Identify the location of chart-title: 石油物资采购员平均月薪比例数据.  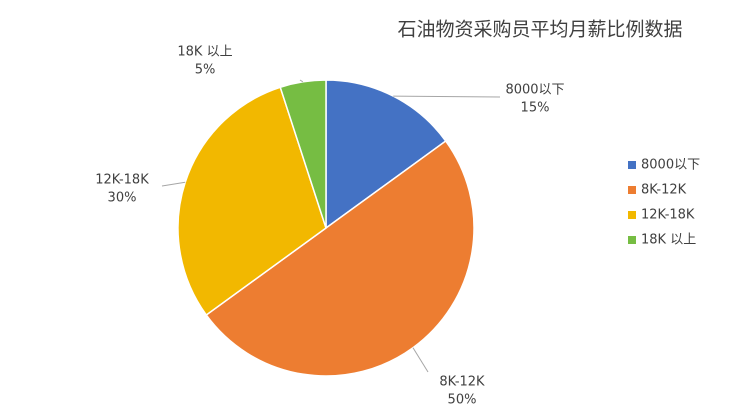
(539, 30).